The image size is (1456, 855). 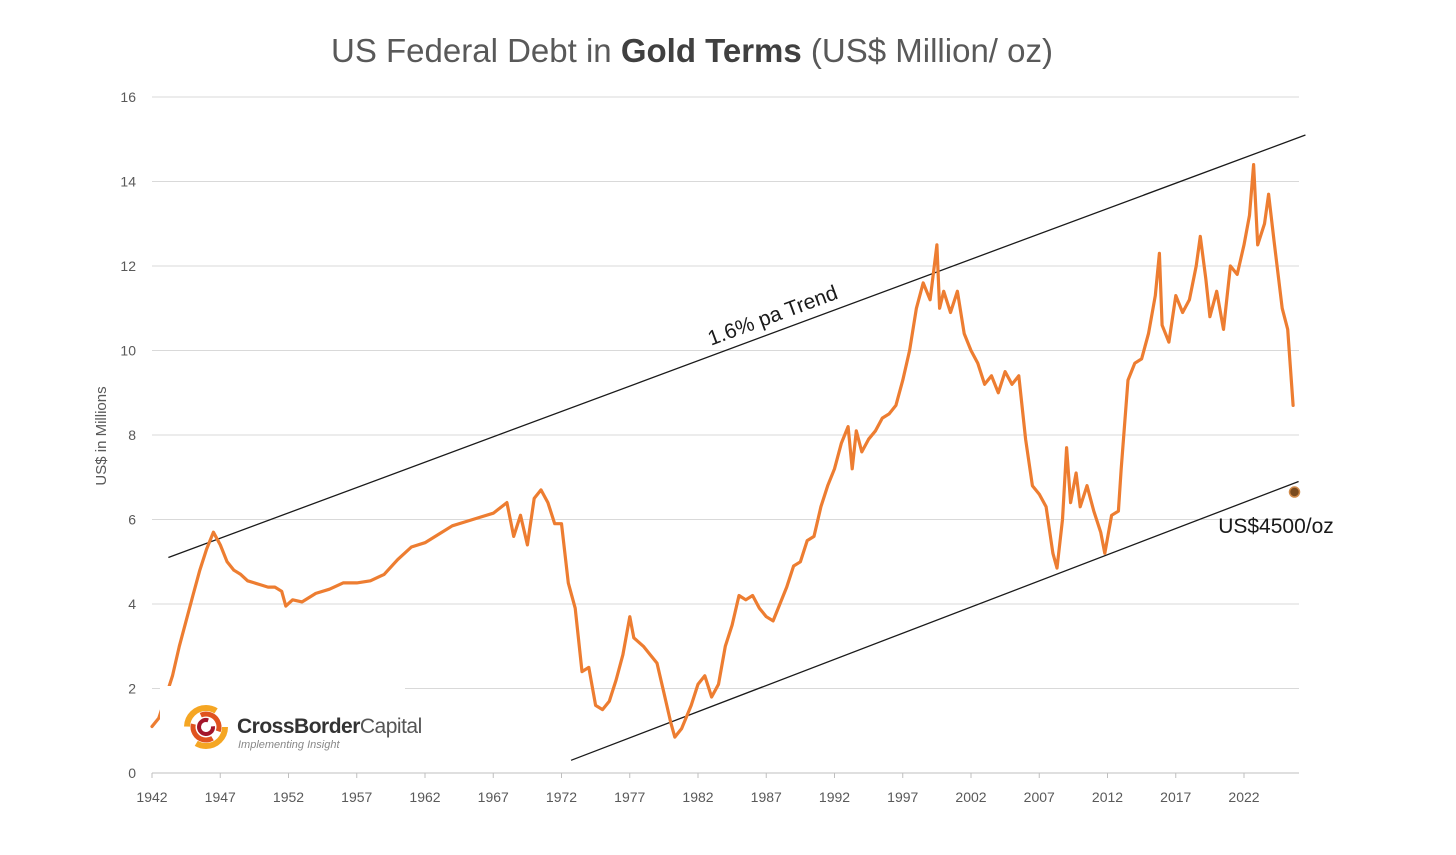 I want to click on y-tick-label-10: 10, so click(x=128, y=351).